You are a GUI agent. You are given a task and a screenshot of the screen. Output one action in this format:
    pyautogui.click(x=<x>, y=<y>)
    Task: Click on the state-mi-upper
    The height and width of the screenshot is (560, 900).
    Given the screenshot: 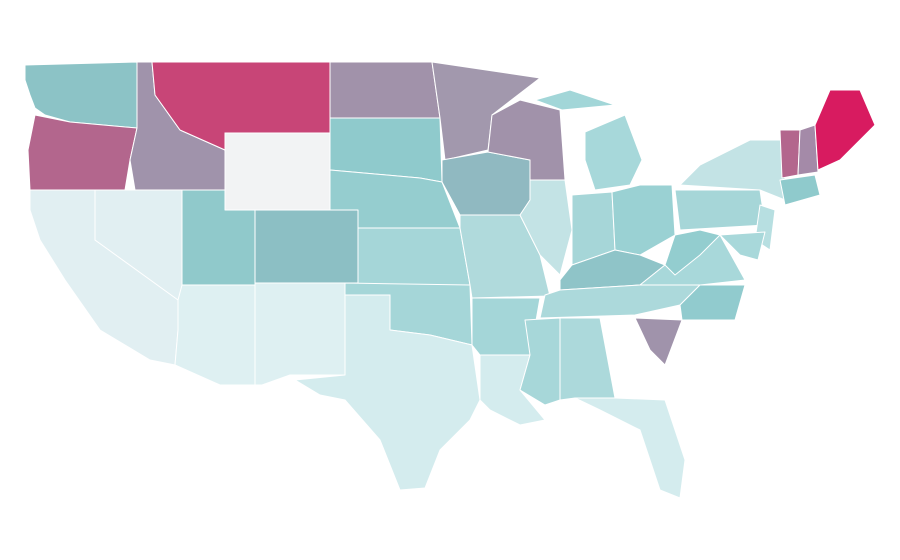 What is the action you would take?
    pyautogui.click(x=575, y=100)
    